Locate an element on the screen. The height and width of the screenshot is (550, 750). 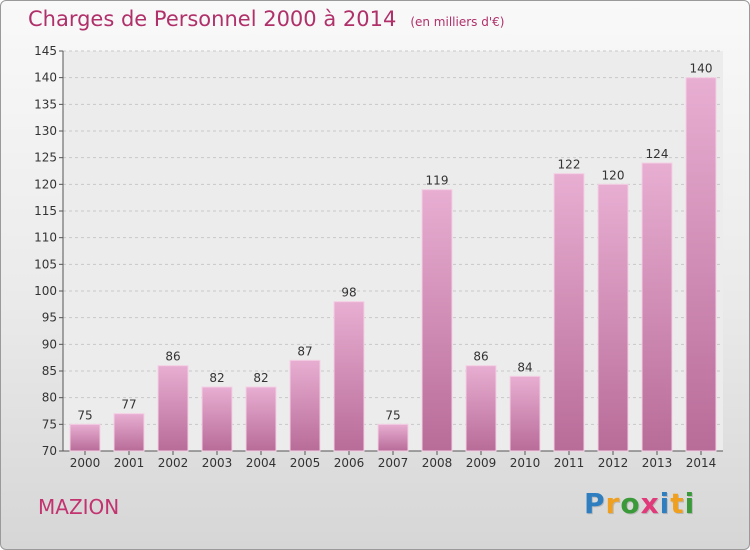
chart-title-text: Charges de Personnel 2000 à 2014 is located at coordinates (212, 19).